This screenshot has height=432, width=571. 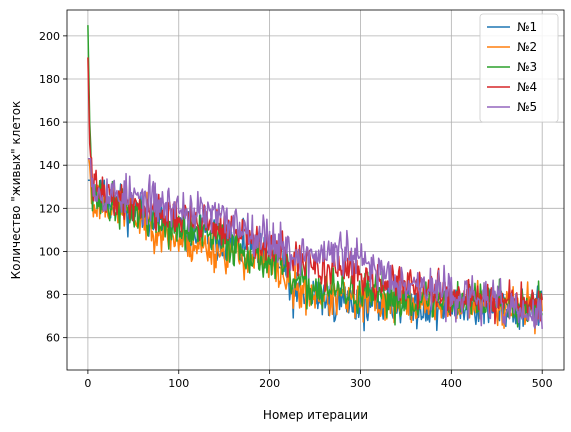 What do you see at coordinates (87, 383) in the screenshot?
I see `x-tick-label: 0` at bounding box center [87, 383].